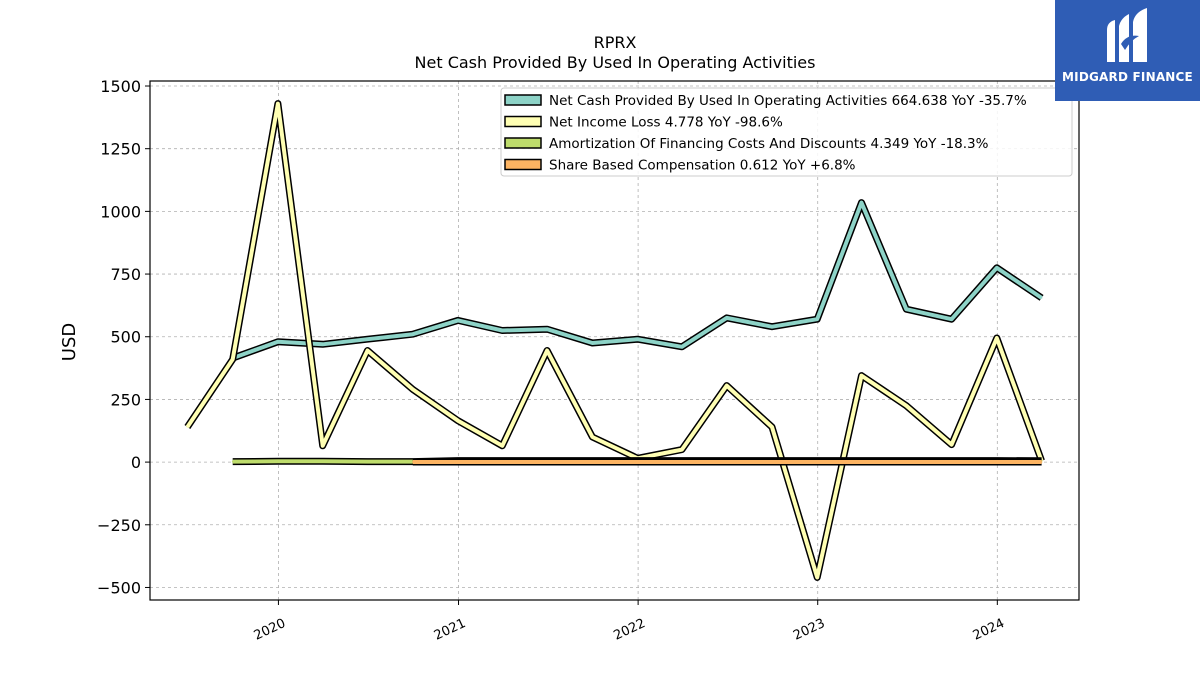  I want to click on brand-logo: MIDGARD FINANCE, so click(1127, 50).